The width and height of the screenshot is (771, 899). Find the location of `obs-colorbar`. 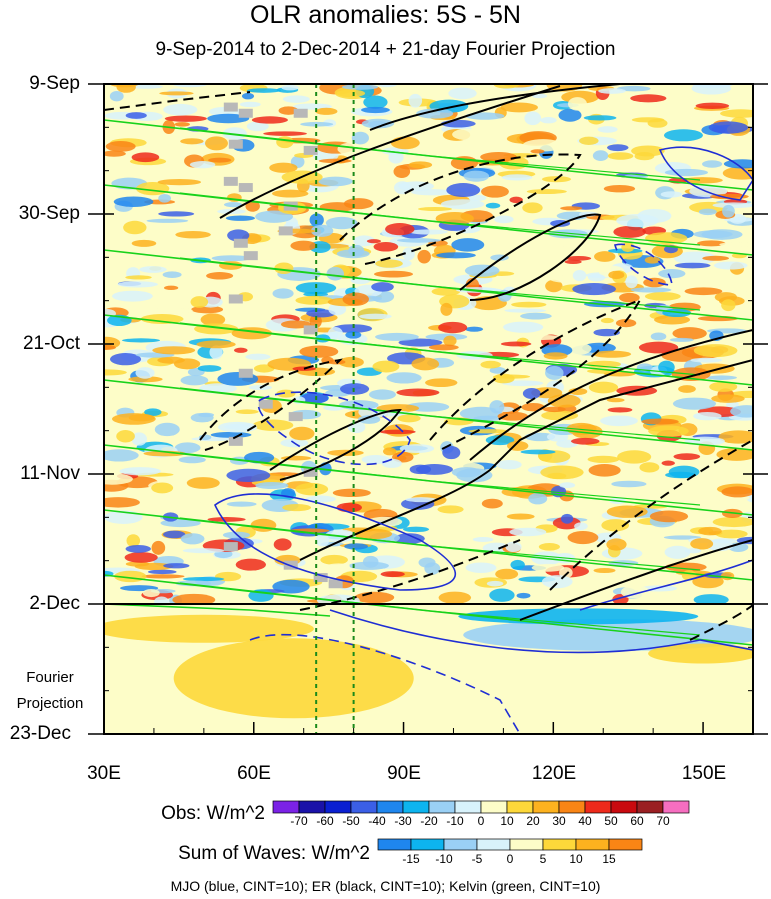

obs-colorbar is located at coordinates (481, 807).